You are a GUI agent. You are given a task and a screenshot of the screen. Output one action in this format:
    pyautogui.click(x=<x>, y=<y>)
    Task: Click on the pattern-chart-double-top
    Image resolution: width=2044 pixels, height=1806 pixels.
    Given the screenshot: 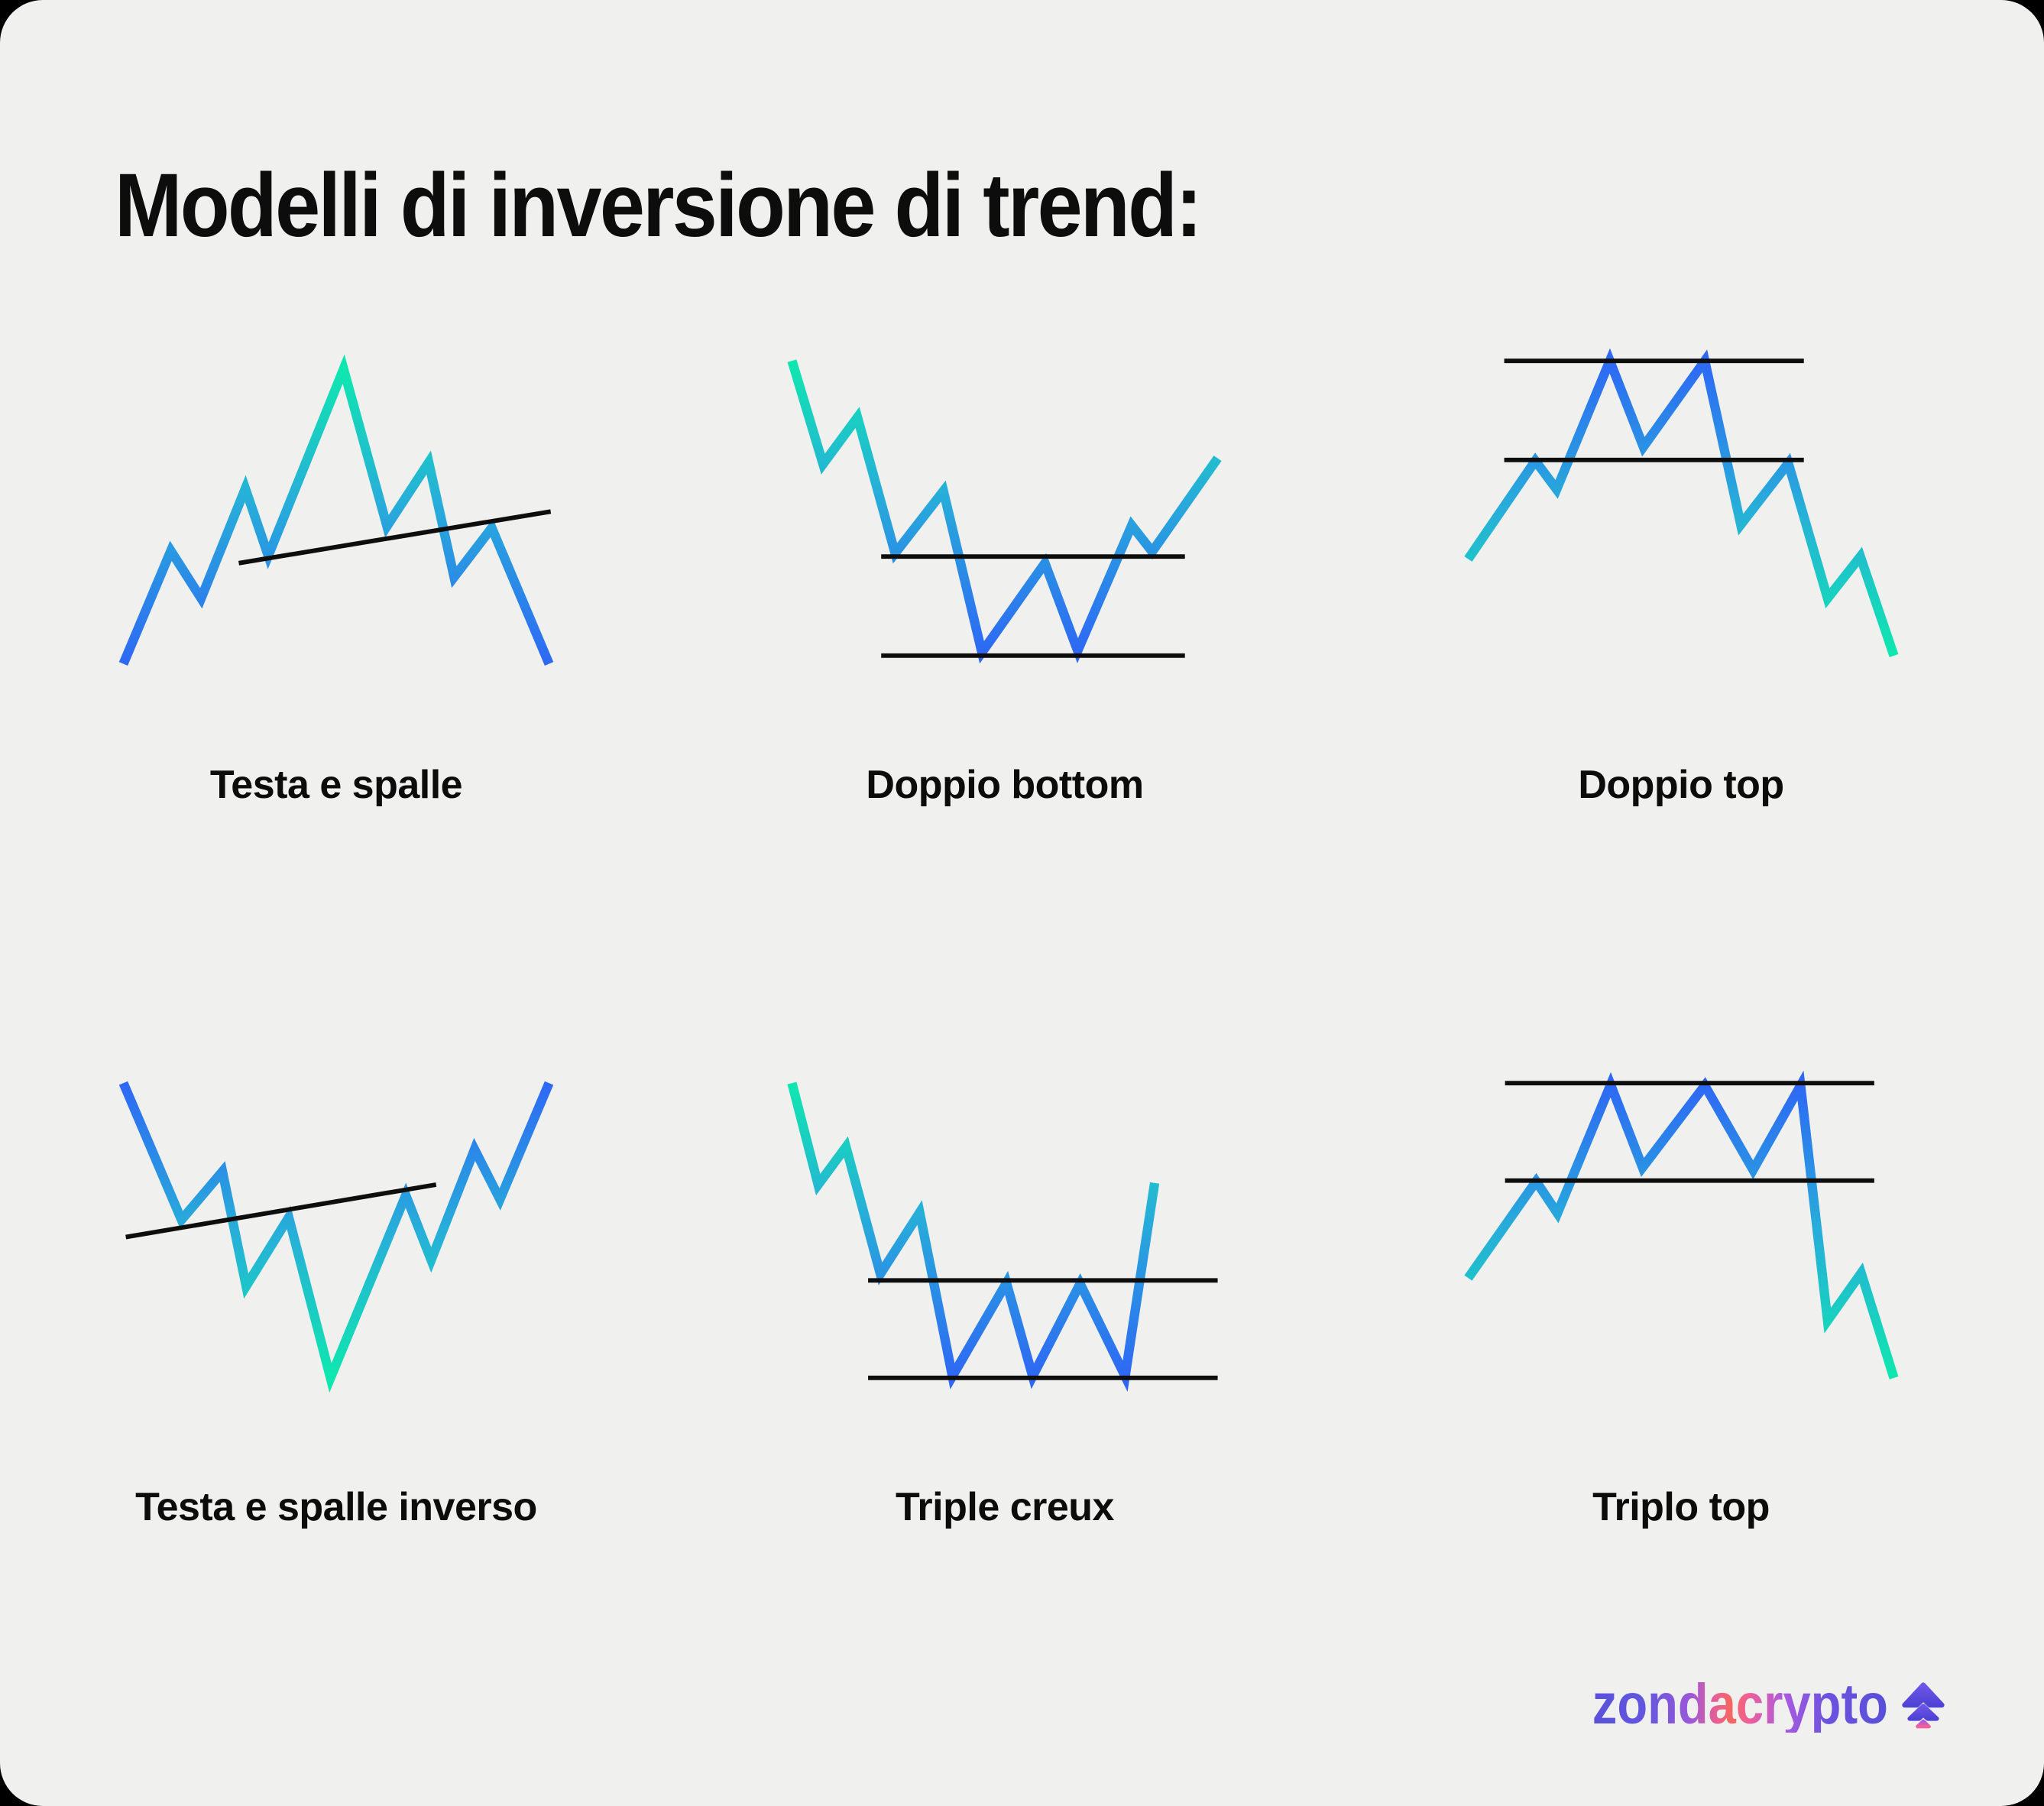 What is the action you would take?
    pyautogui.click(x=1681, y=503)
    